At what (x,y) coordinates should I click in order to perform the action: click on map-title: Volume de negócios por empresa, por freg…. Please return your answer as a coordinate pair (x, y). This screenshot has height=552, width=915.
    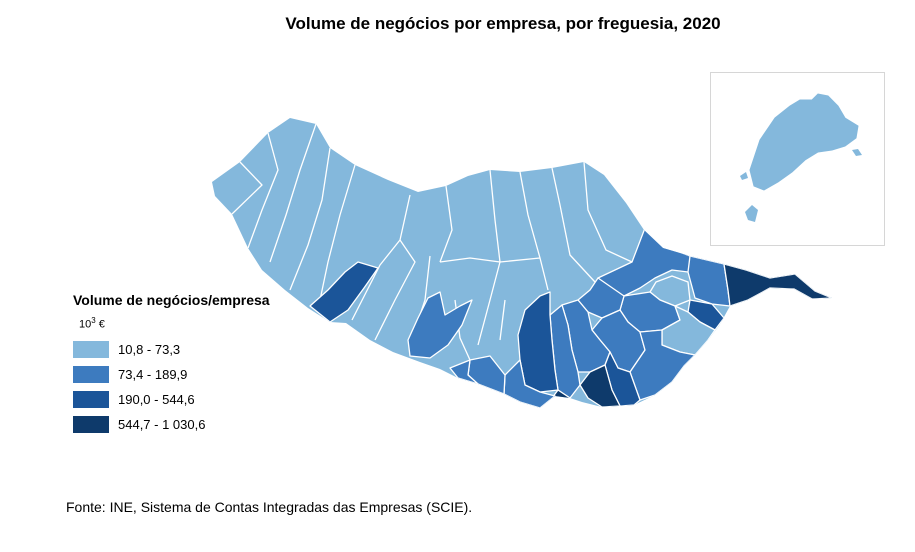
    Looking at the image, I should click on (503, 23).